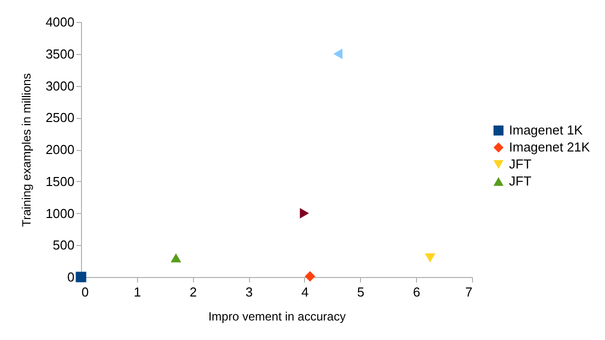  I want to click on y-tick-label: 2500, so click(60, 118).